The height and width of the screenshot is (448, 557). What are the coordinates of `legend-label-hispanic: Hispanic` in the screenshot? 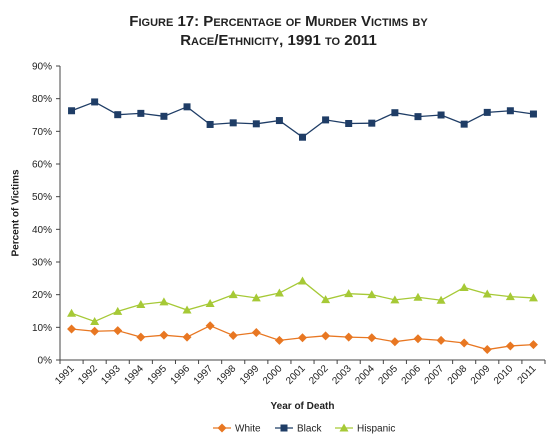 It's located at (376, 429).